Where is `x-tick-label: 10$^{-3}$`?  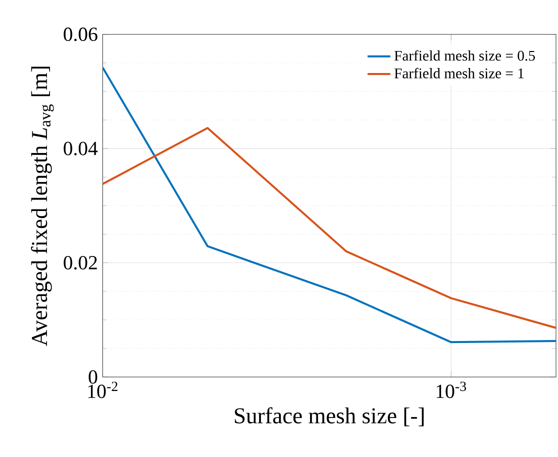
x-tick-label: 10$^{-3}$ is located at coordinates (451, 390).